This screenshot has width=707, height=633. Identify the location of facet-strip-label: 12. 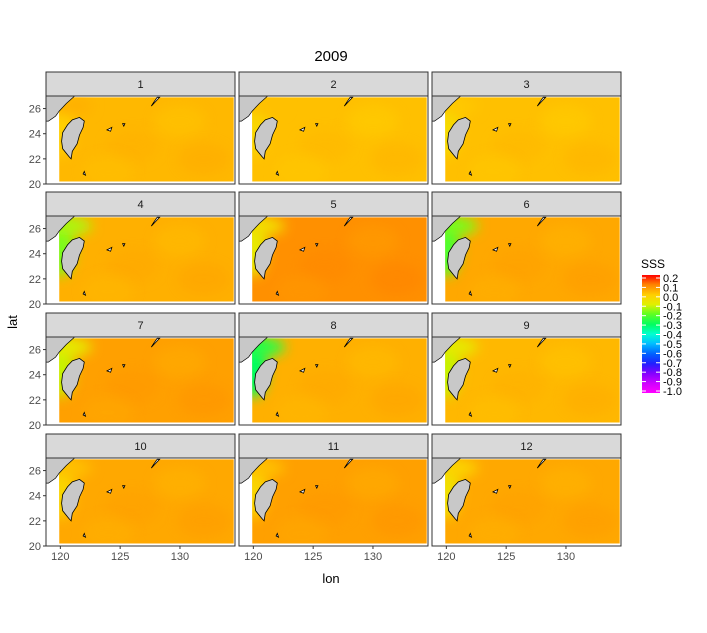
(526, 447).